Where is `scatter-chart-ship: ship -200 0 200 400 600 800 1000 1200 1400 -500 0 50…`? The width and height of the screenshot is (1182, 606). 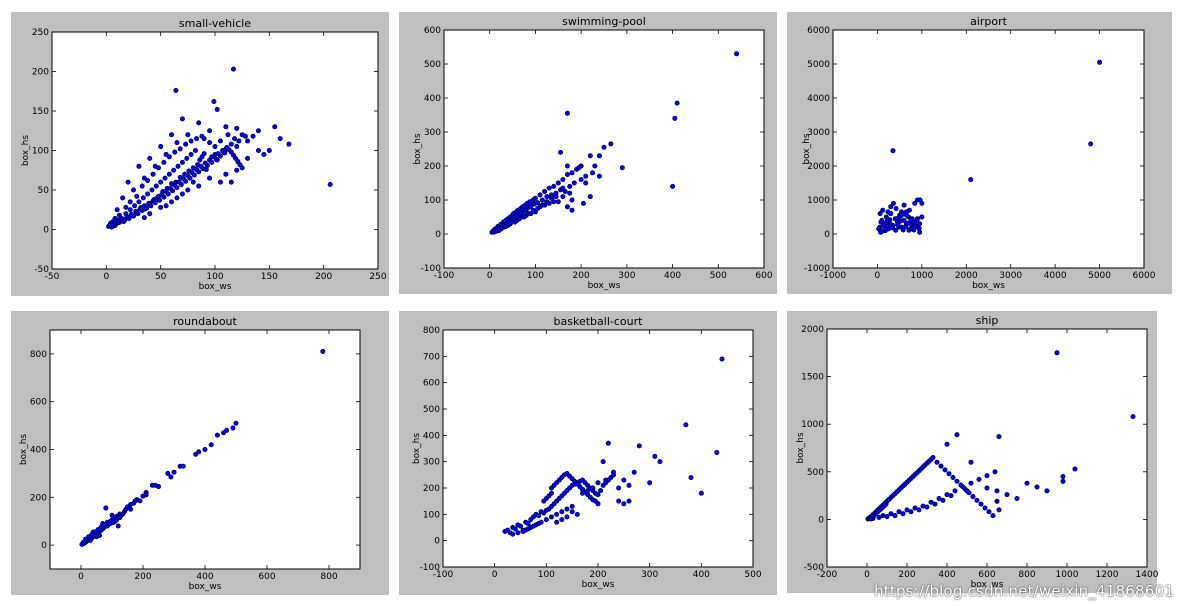 scatter-chart-ship: ship -200 0 200 400 600 800 1000 1200 1400 -500 0 50… is located at coordinates (977, 452).